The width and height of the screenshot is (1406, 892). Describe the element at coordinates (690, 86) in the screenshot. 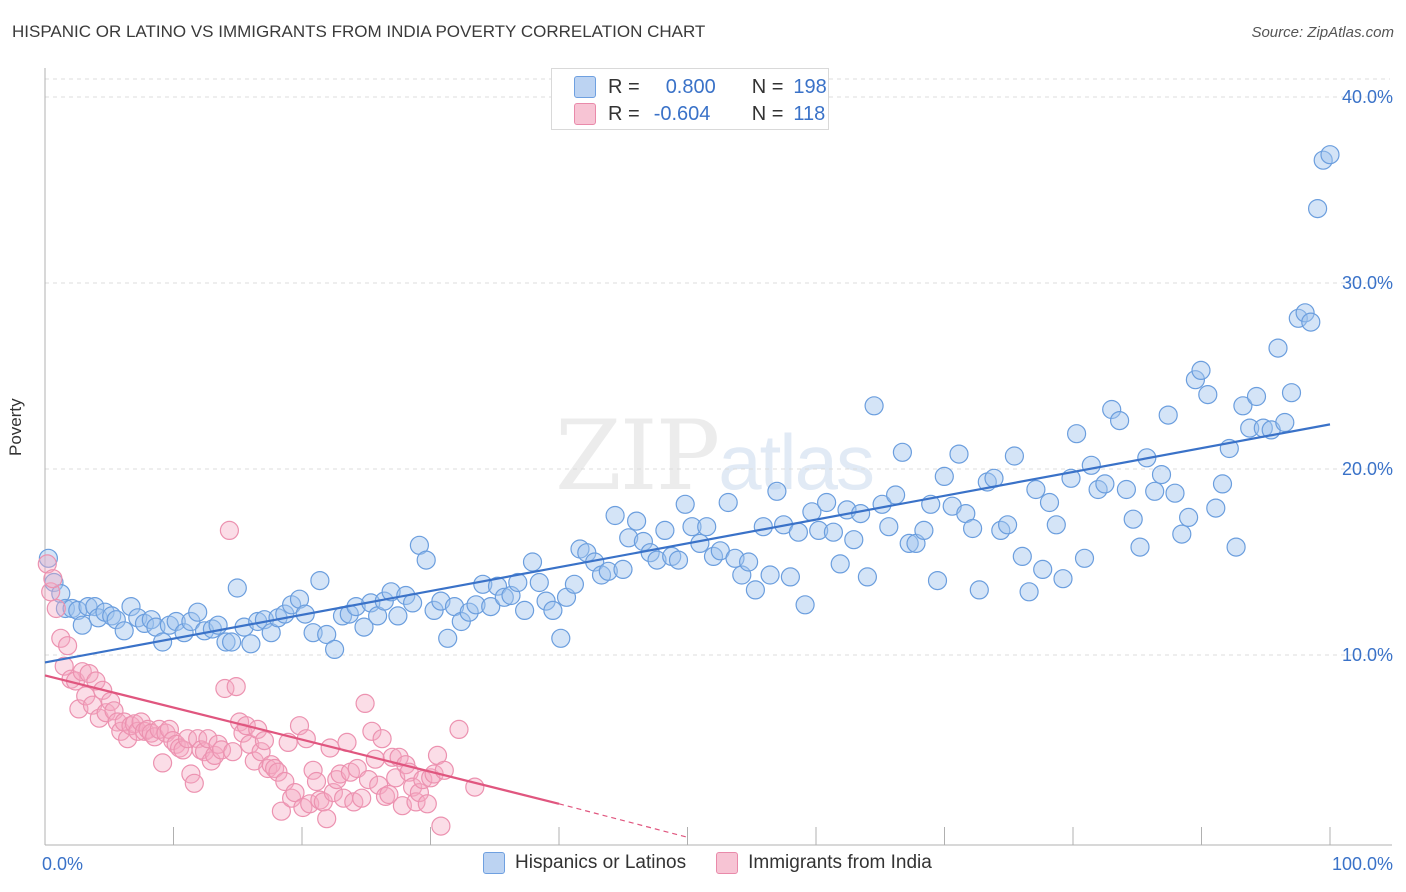

I see `r-value: 0.800` at that location.